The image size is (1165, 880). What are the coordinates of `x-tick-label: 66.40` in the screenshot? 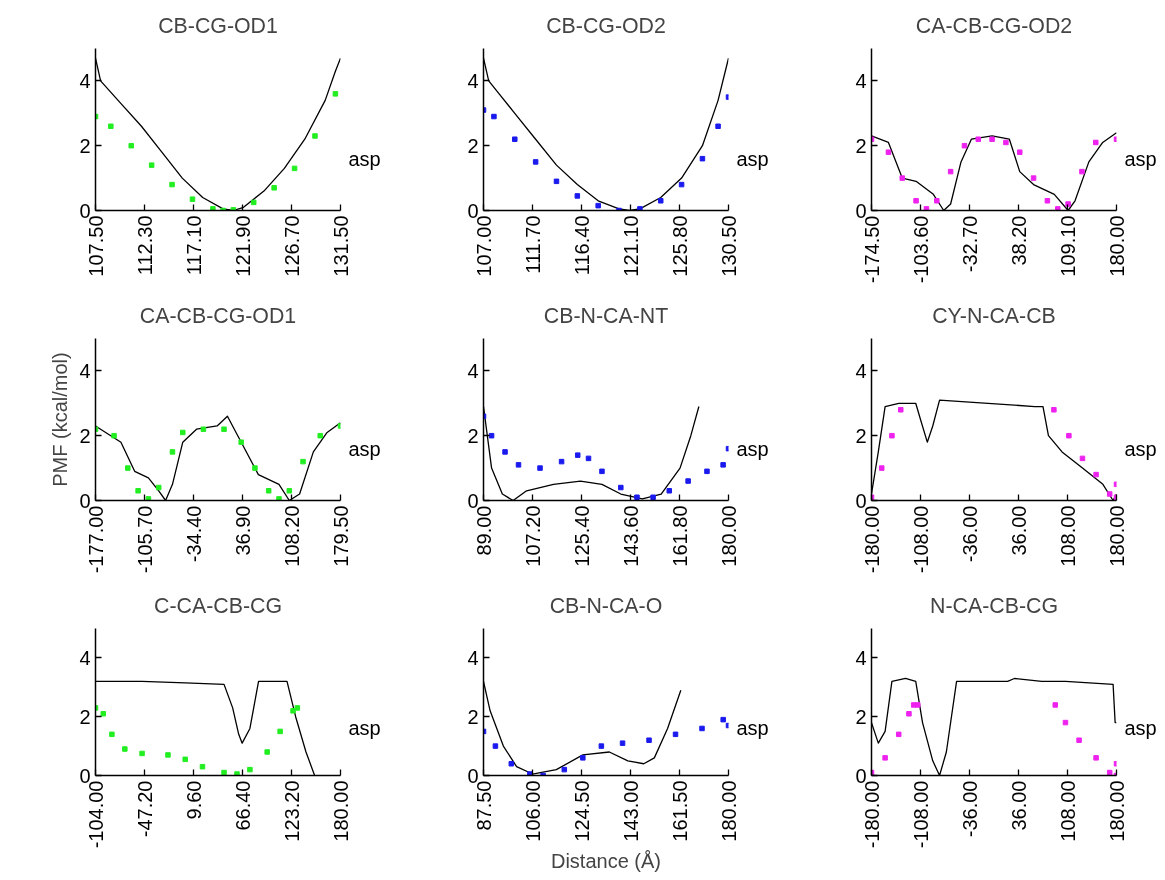 It's located at (242, 805).